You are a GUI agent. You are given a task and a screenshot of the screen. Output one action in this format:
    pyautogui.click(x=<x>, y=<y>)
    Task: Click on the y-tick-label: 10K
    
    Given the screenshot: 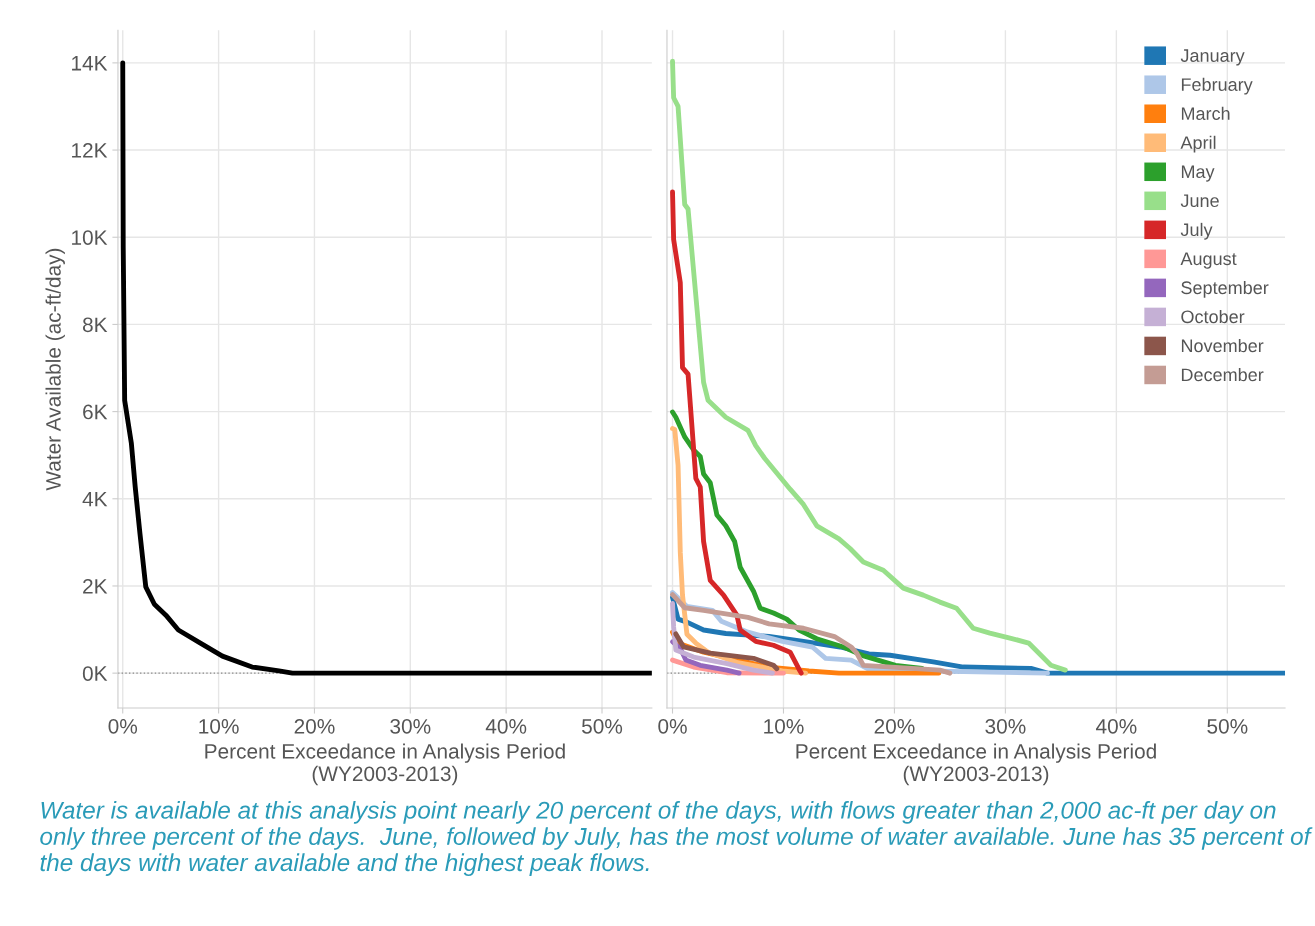 What is the action you would take?
    pyautogui.click(x=90, y=237)
    